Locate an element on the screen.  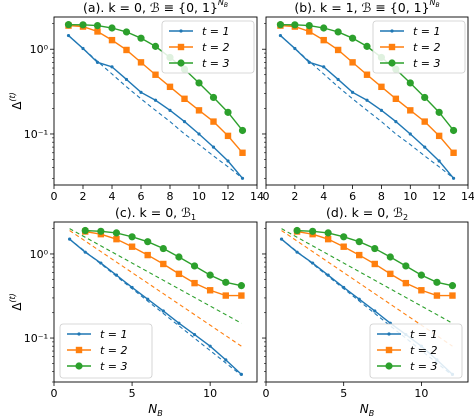
legend-label: t = 2 is located at coordinates (427, 47).